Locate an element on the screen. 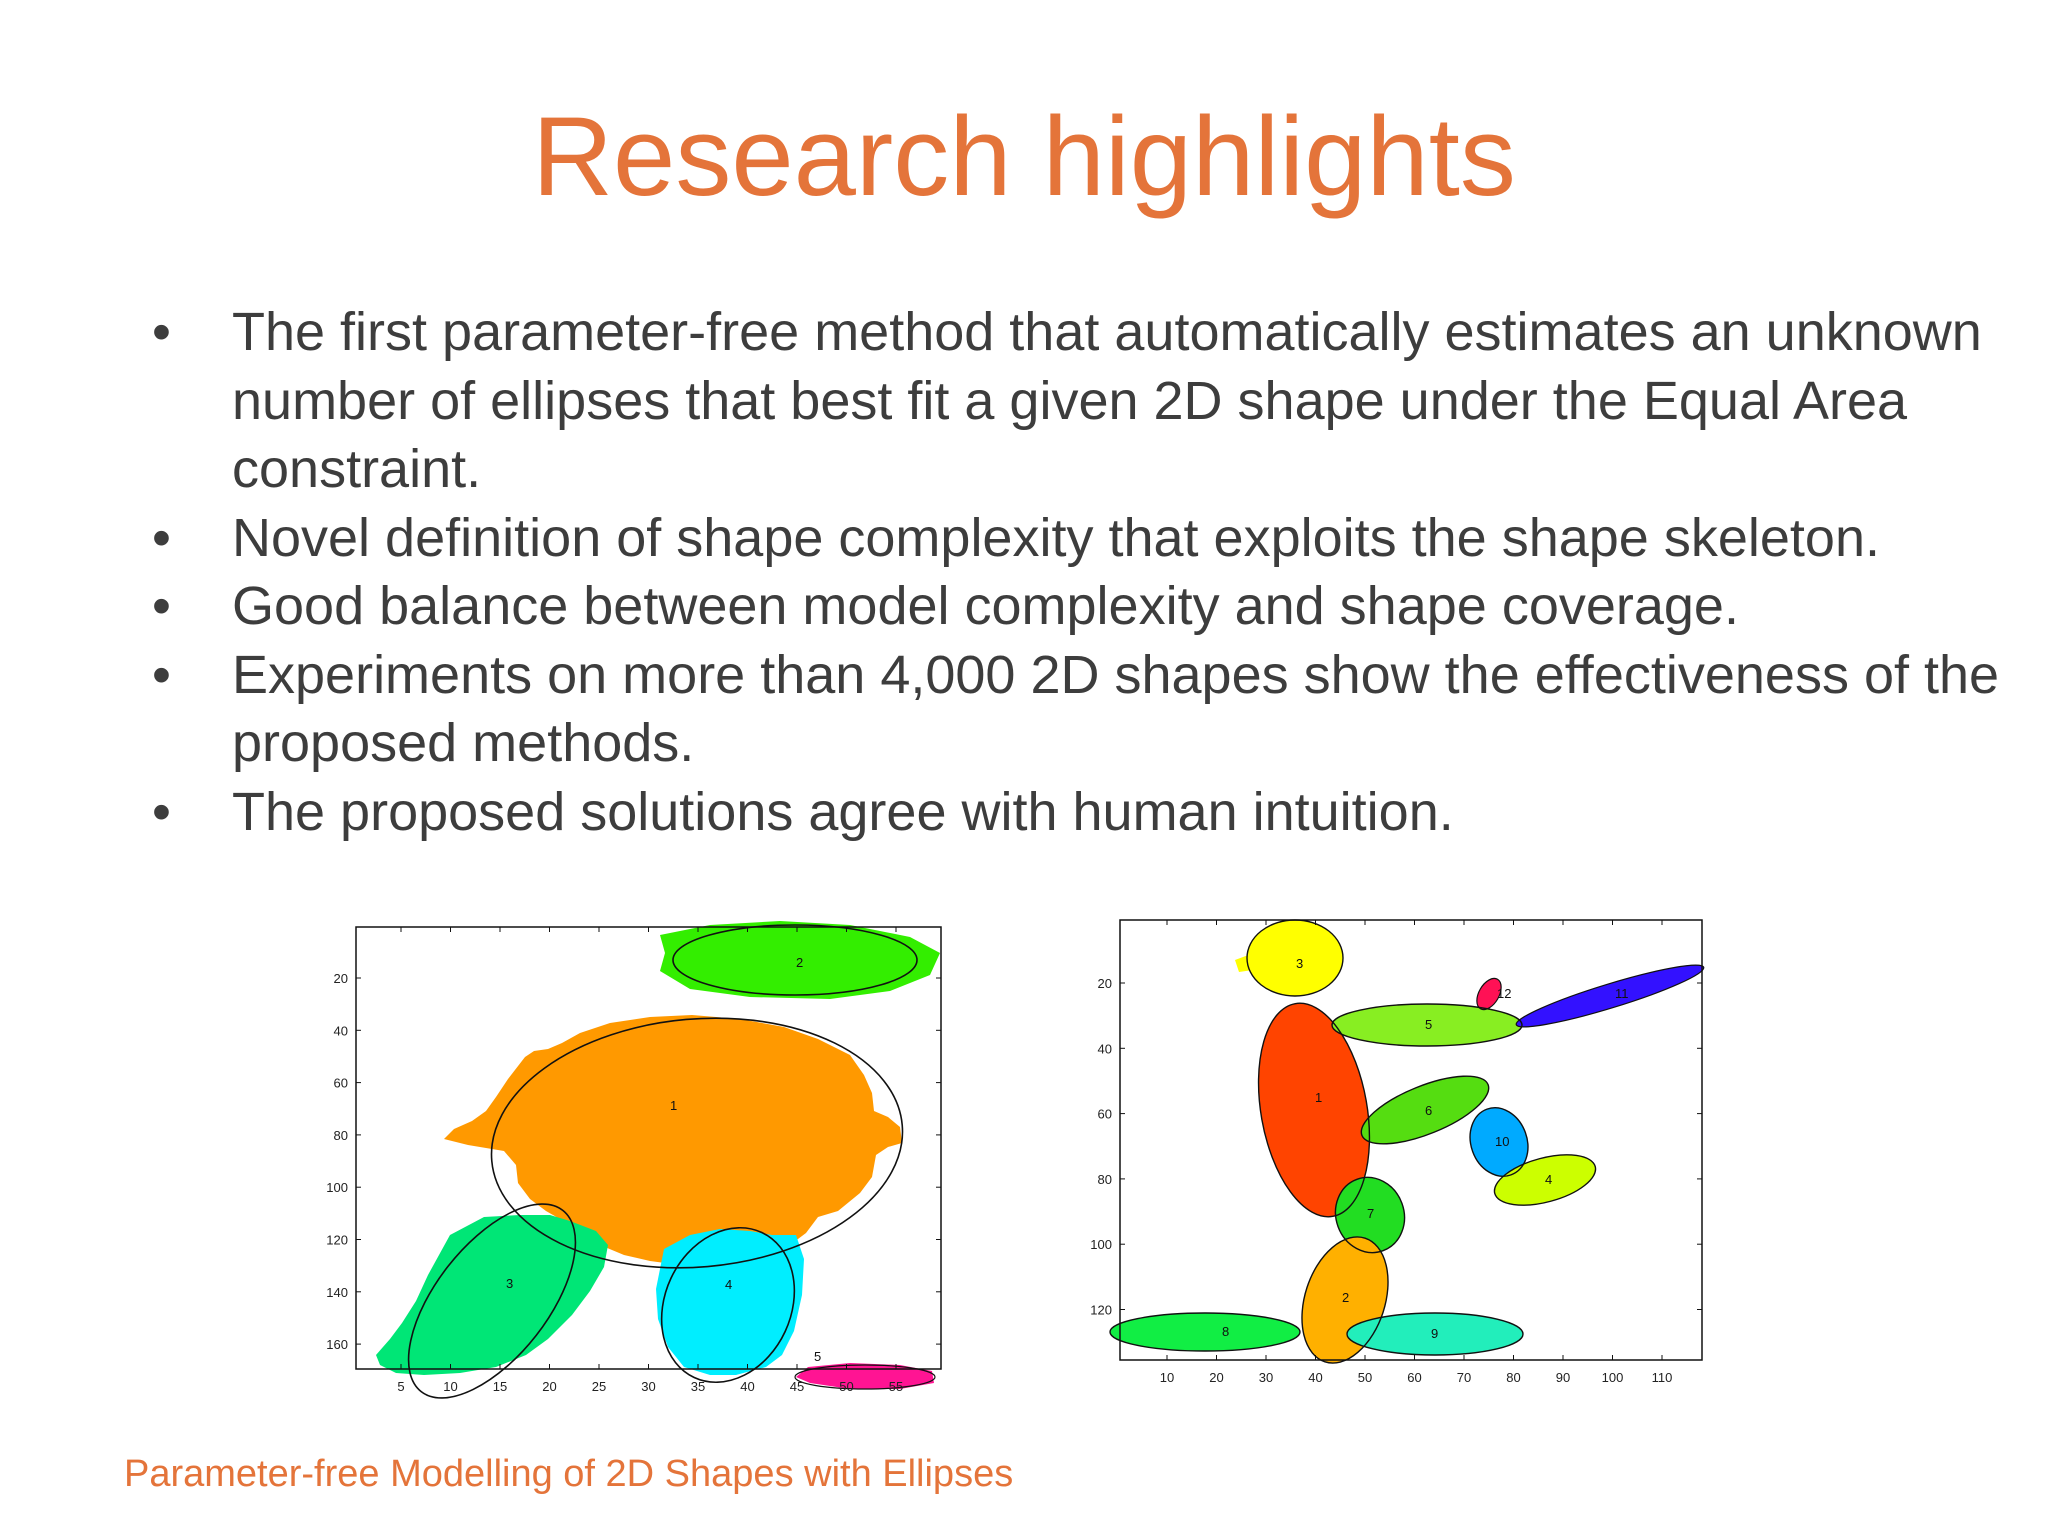 Image resolution: width=2048 pixels, height=1536 pixels. shape-region-body is located at coordinates (673, 1140).